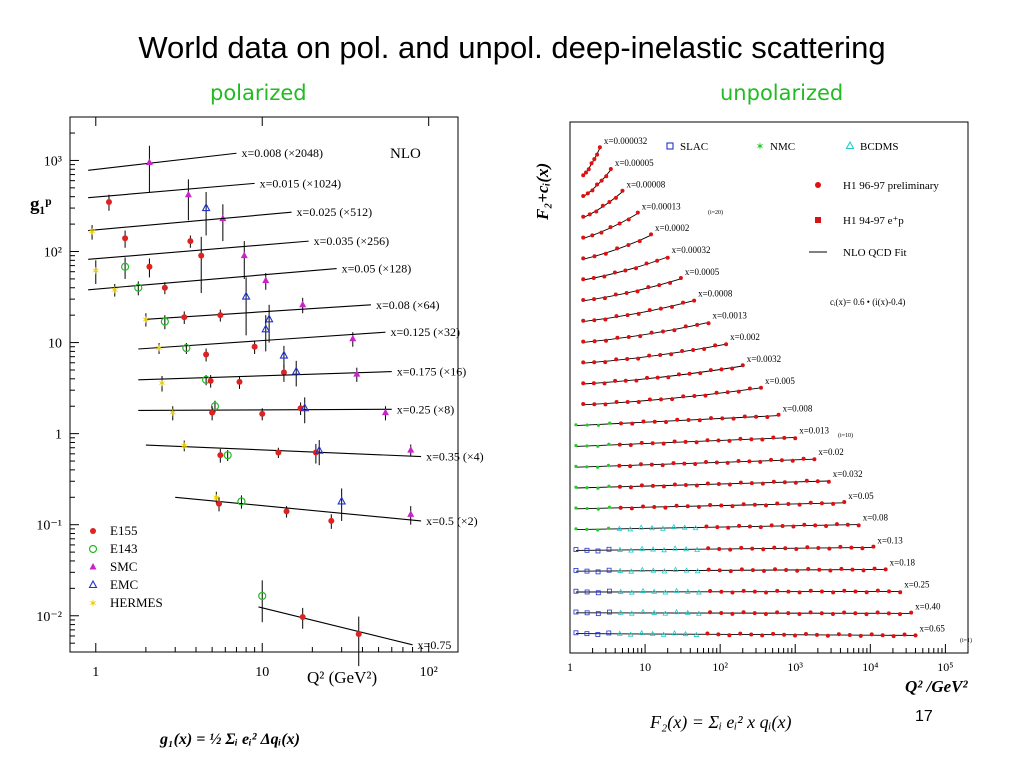  I want to click on x-tick-label: 10, so click(262, 672).